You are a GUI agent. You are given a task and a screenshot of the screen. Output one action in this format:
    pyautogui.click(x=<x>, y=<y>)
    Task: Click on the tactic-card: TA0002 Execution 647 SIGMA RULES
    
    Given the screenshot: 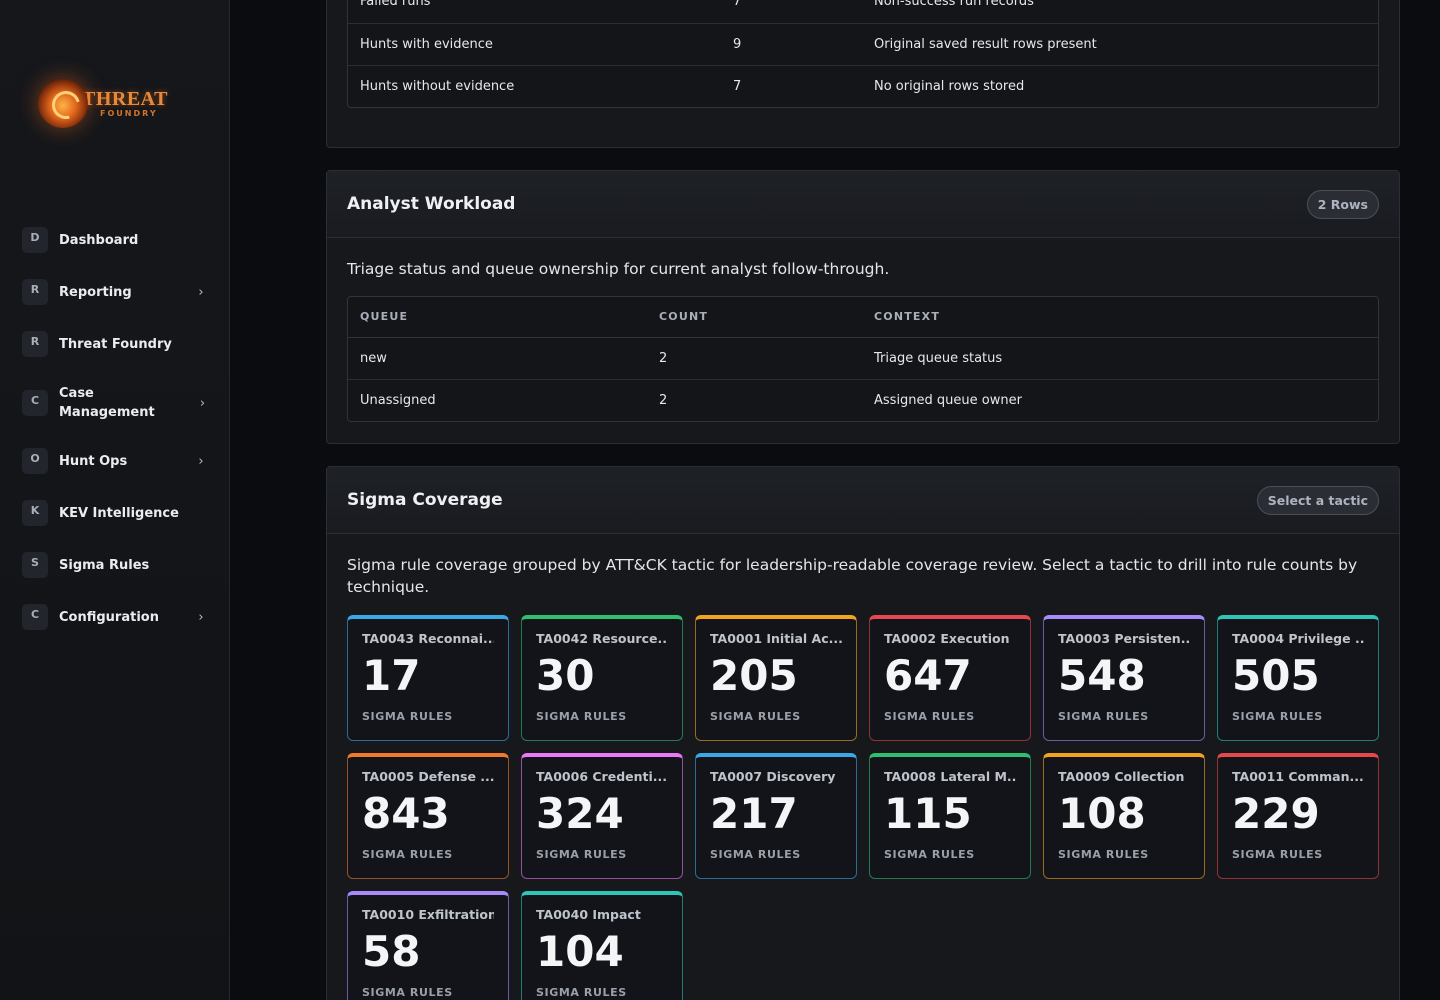 What is the action you would take?
    pyautogui.click(x=950, y=678)
    